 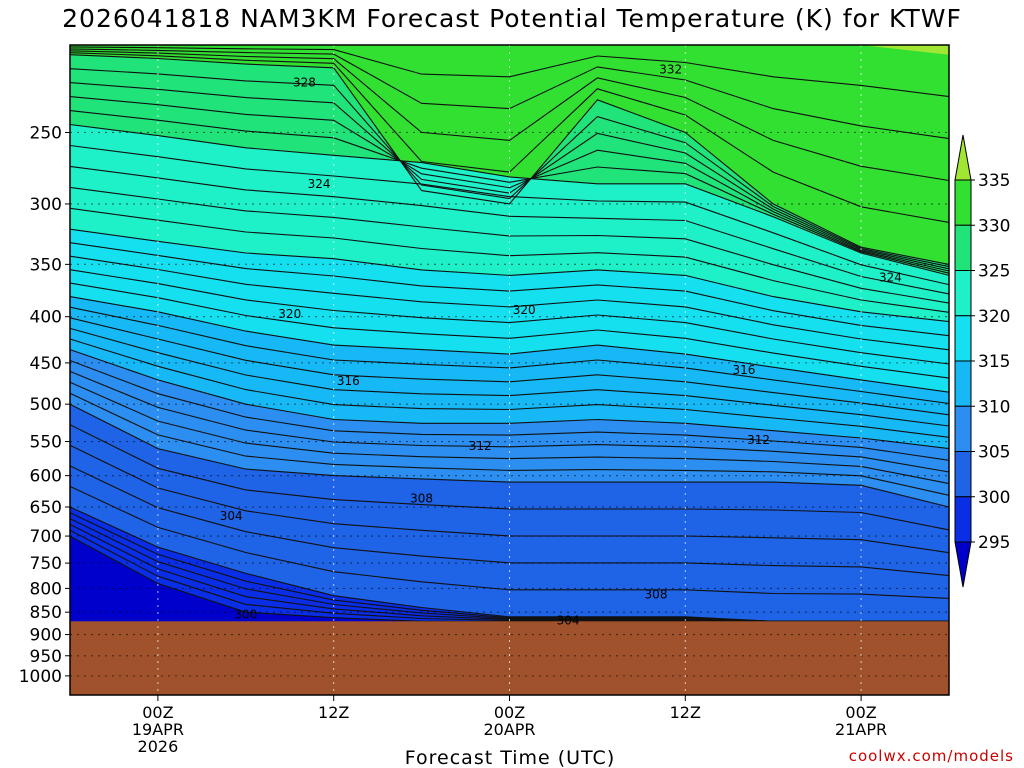 What do you see at coordinates (158, 746) in the screenshot?
I see `x-tick-label: 2026` at bounding box center [158, 746].